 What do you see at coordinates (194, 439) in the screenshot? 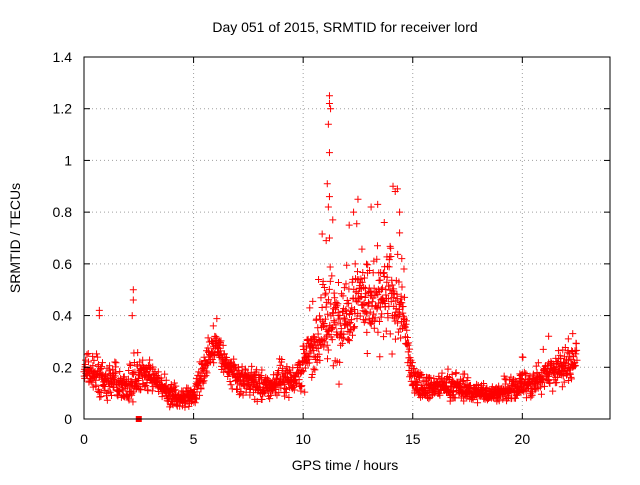
I see `x-tick-label: 5` at bounding box center [194, 439].